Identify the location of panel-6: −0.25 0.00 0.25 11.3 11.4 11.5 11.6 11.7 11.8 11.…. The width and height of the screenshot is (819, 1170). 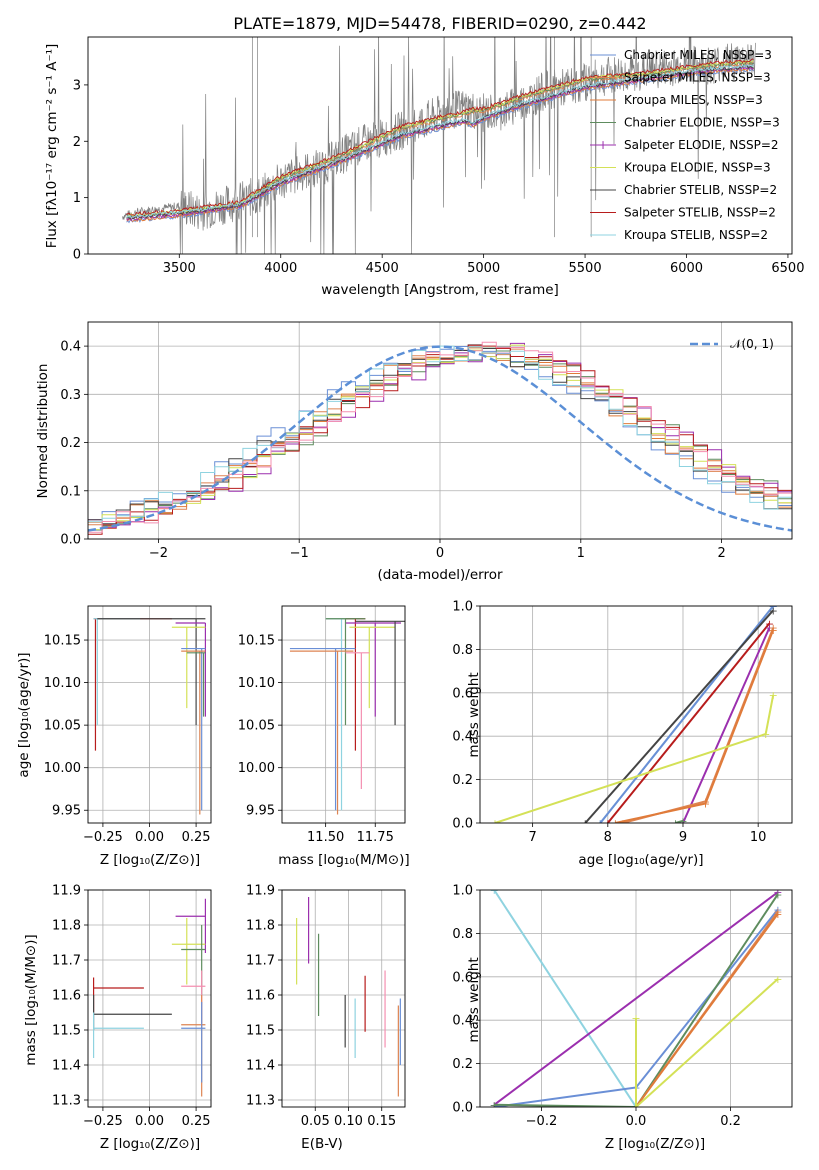
(132, 1006).